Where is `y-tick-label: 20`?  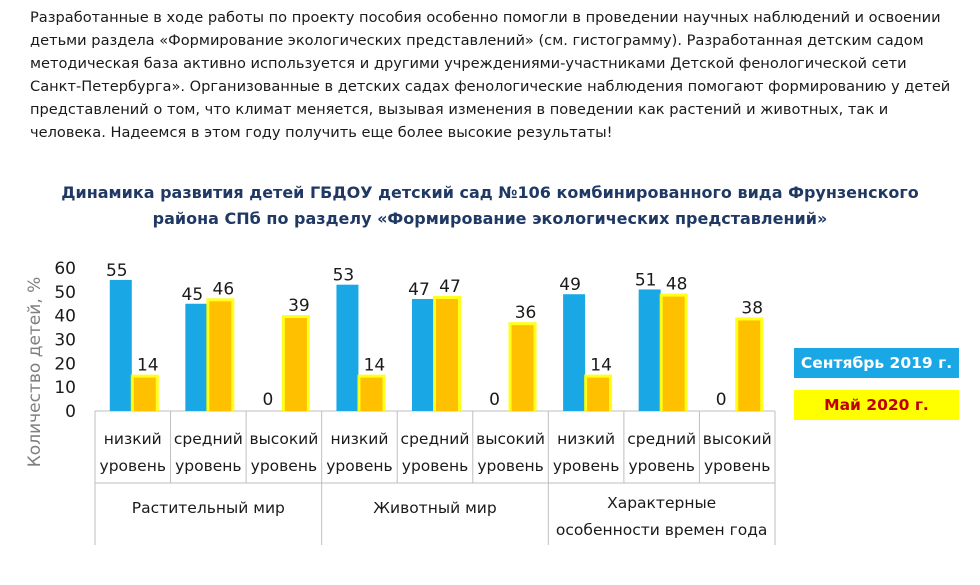 y-tick-label: 20 is located at coordinates (65, 364).